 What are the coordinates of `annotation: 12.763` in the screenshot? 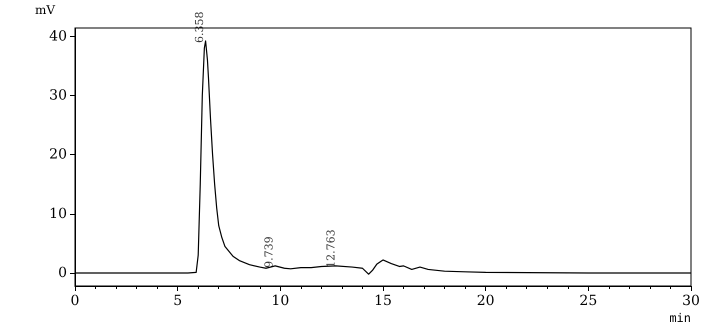 It's located at (331, 248).